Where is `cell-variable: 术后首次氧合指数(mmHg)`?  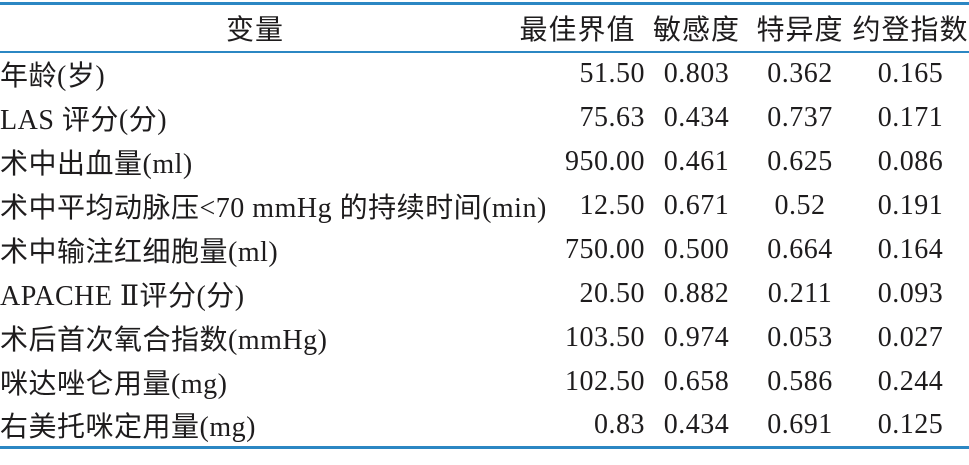
cell-variable: 术后首次氧合指数(mmHg) is located at coordinates (164, 340).